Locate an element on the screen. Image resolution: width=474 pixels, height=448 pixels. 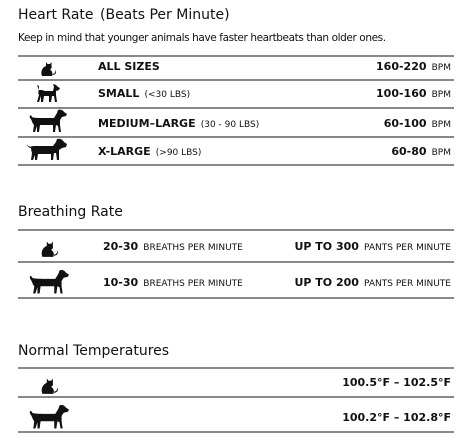
dog-rate: UP TO 200 PANTS PER MINUTE is located at coordinates (372, 282).